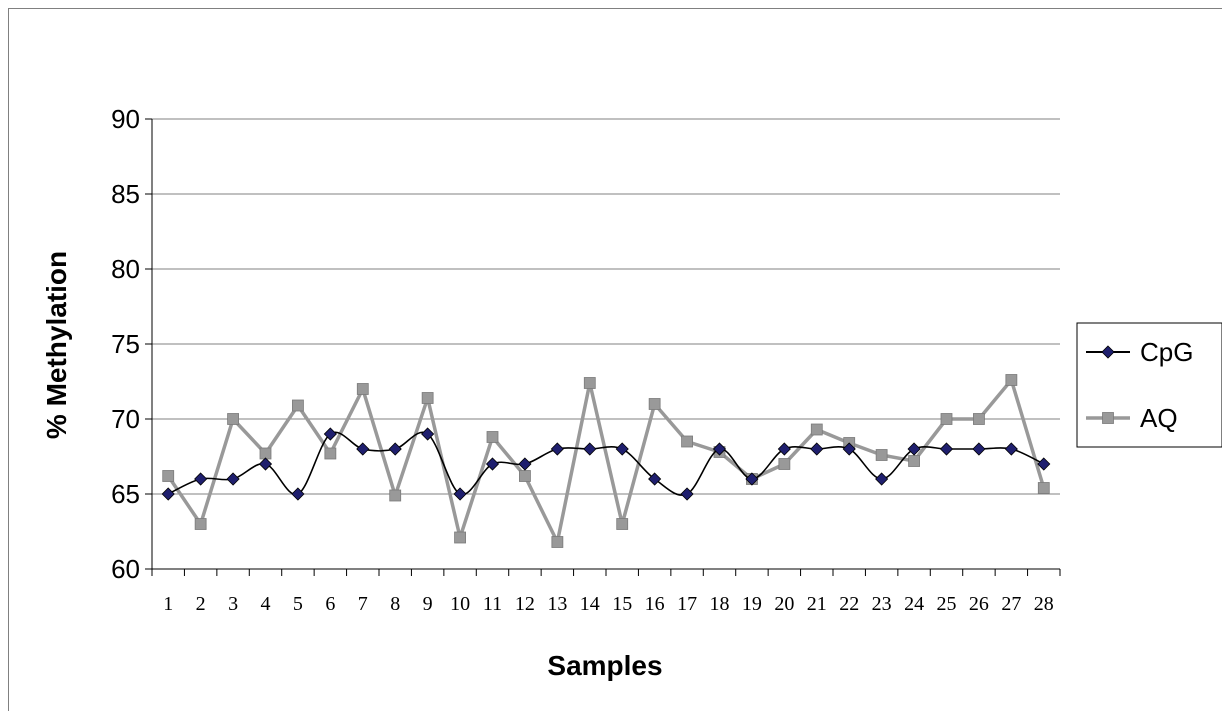  Describe the element at coordinates (914, 604) in the screenshot. I see `x-tick-label: 24` at that location.